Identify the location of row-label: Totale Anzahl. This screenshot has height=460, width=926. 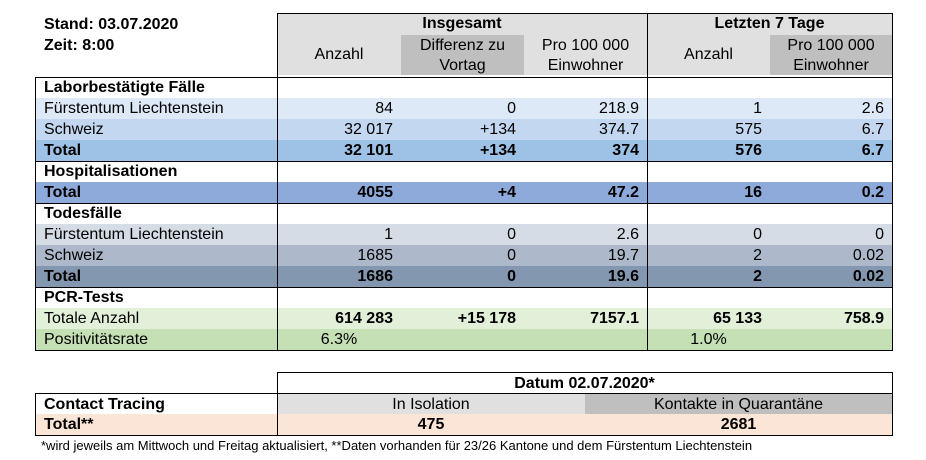
(92, 318).